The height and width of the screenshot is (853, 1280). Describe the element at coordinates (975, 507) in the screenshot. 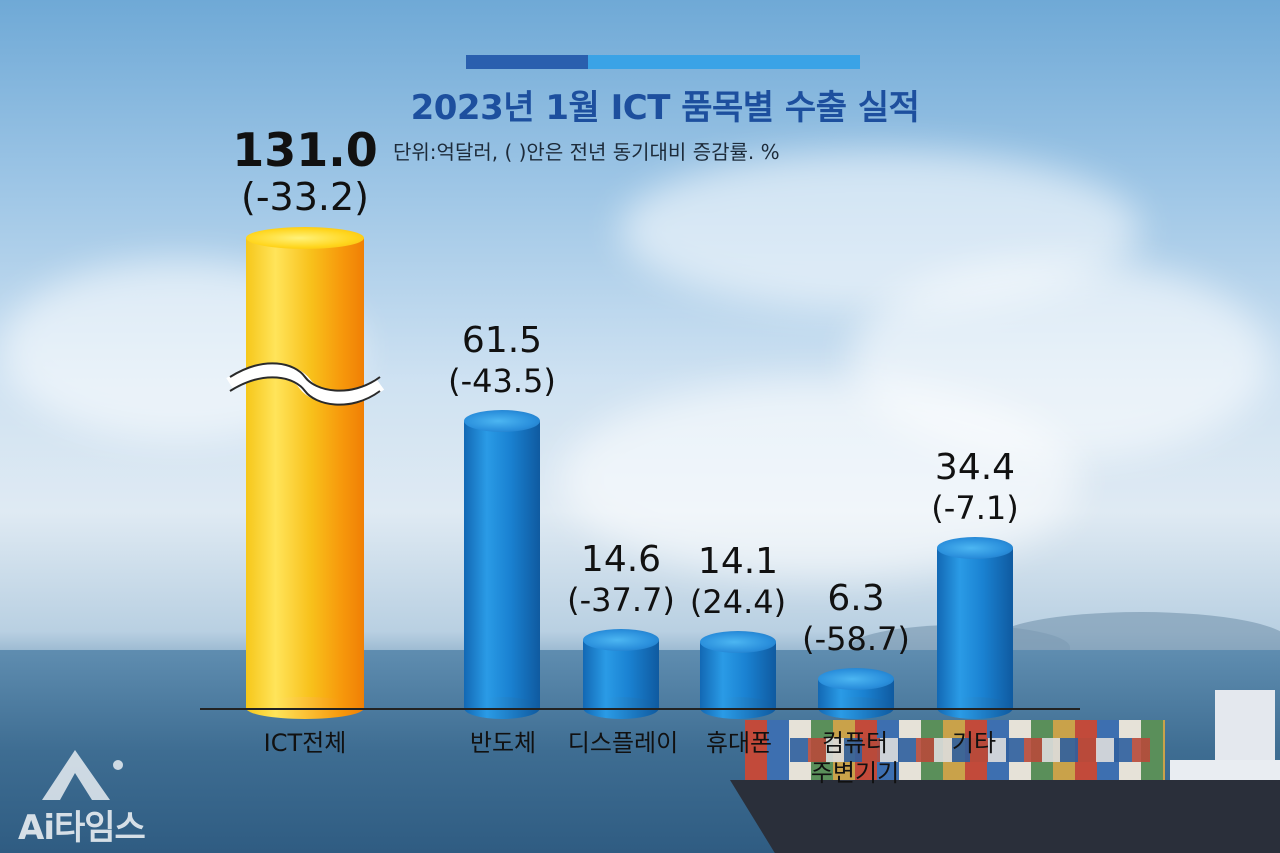

I see `change-label-other: (-7.1)` at that location.